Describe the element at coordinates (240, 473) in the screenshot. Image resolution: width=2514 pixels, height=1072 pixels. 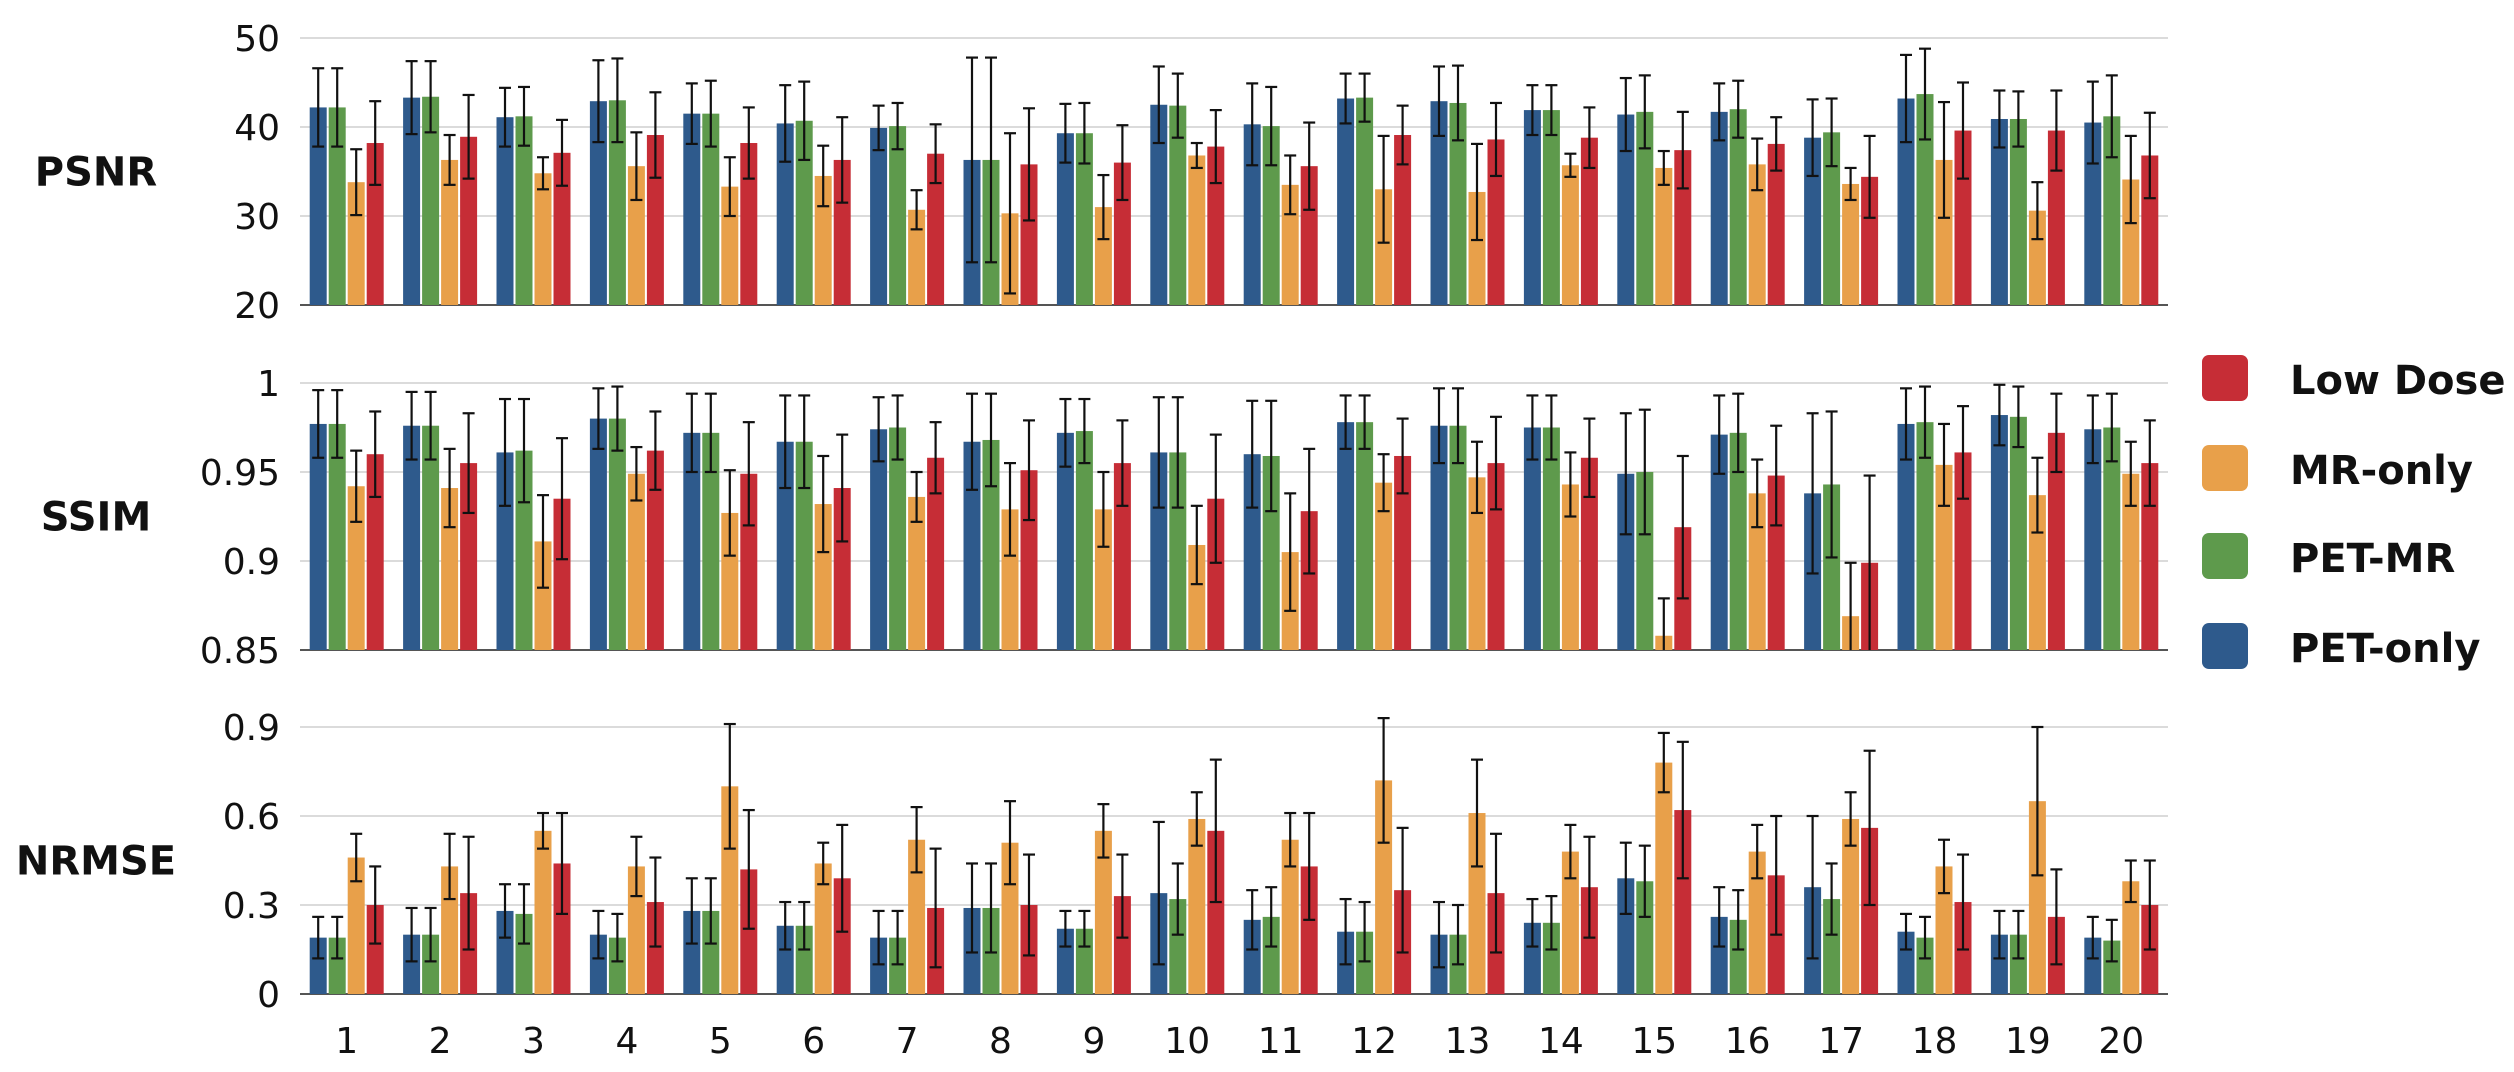
I see `y-tick-label: 0.95` at that location.